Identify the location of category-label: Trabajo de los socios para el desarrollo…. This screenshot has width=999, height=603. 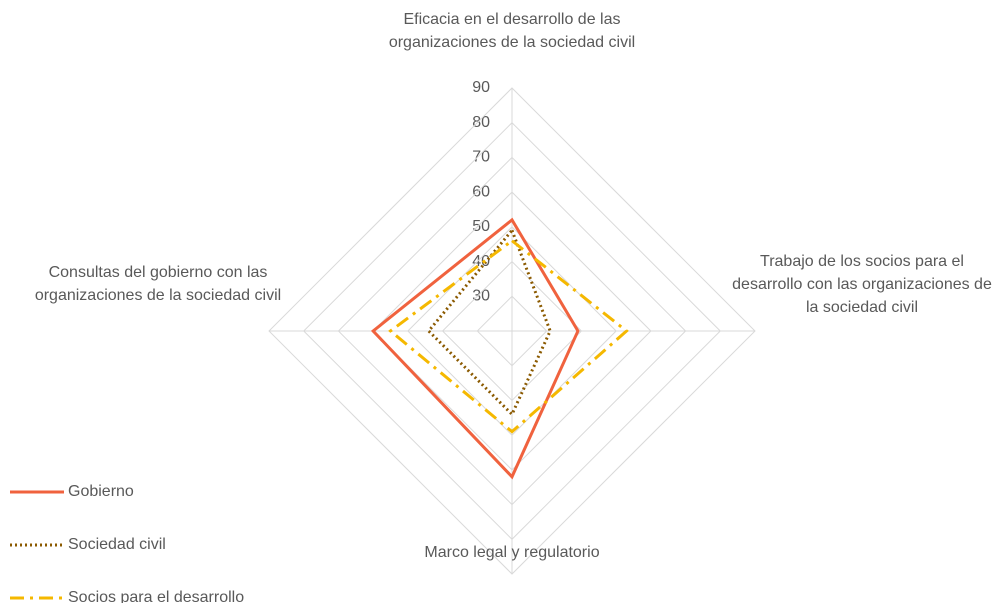
(862, 284).